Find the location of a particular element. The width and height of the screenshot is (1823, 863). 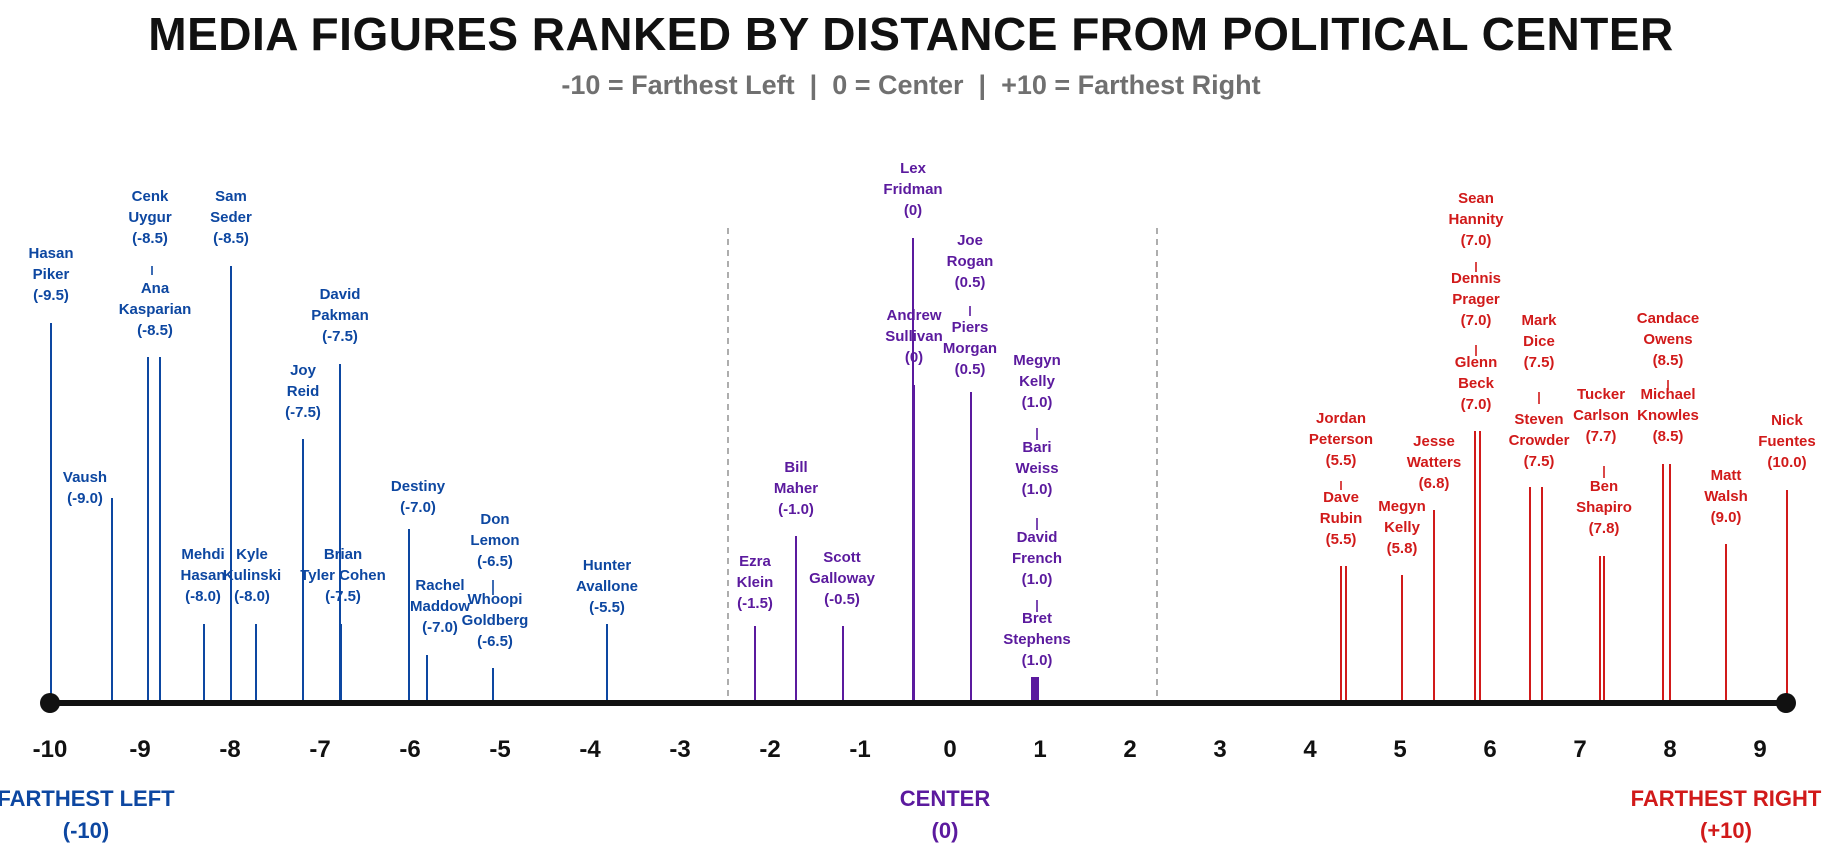

point-name: Whoopi is located at coordinates (495, 599).